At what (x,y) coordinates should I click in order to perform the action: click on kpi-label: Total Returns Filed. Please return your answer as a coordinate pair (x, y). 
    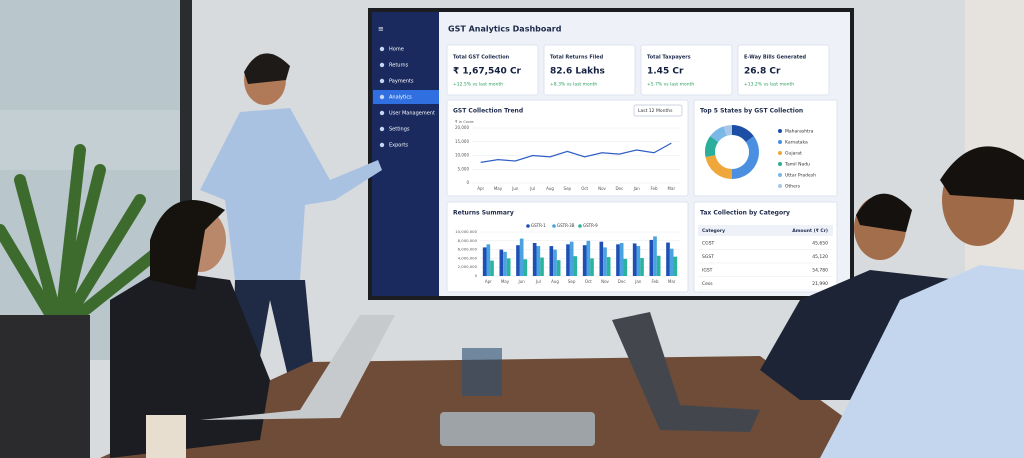
    Looking at the image, I should click on (577, 58).